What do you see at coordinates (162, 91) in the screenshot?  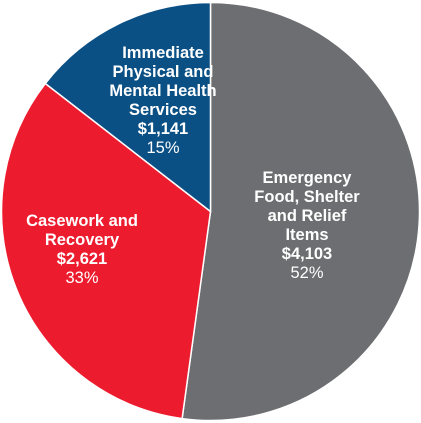 I see `slice-name-line: Mental Health` at bounding box center [162, 91].